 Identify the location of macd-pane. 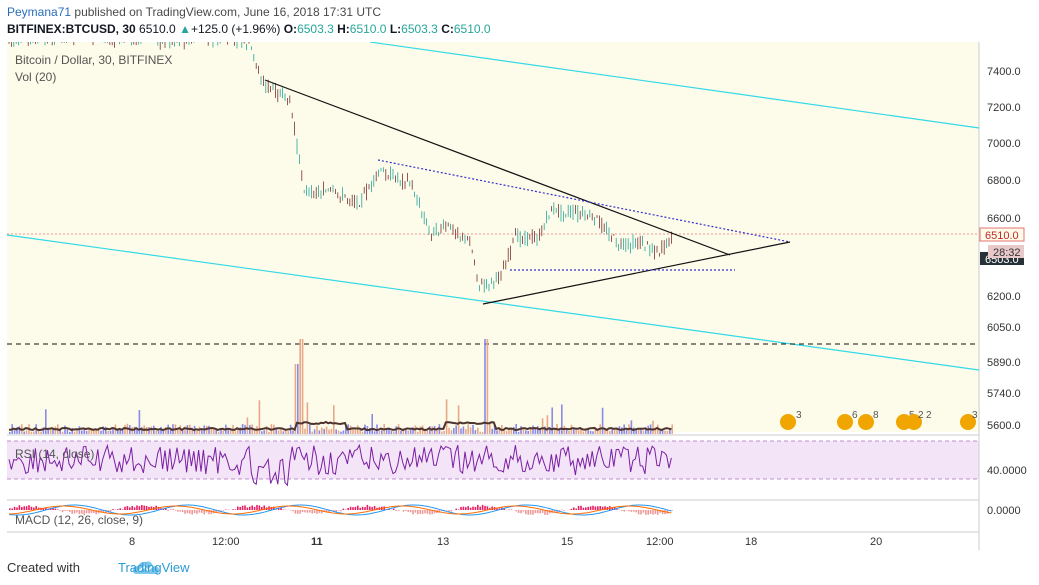
(493, 515).